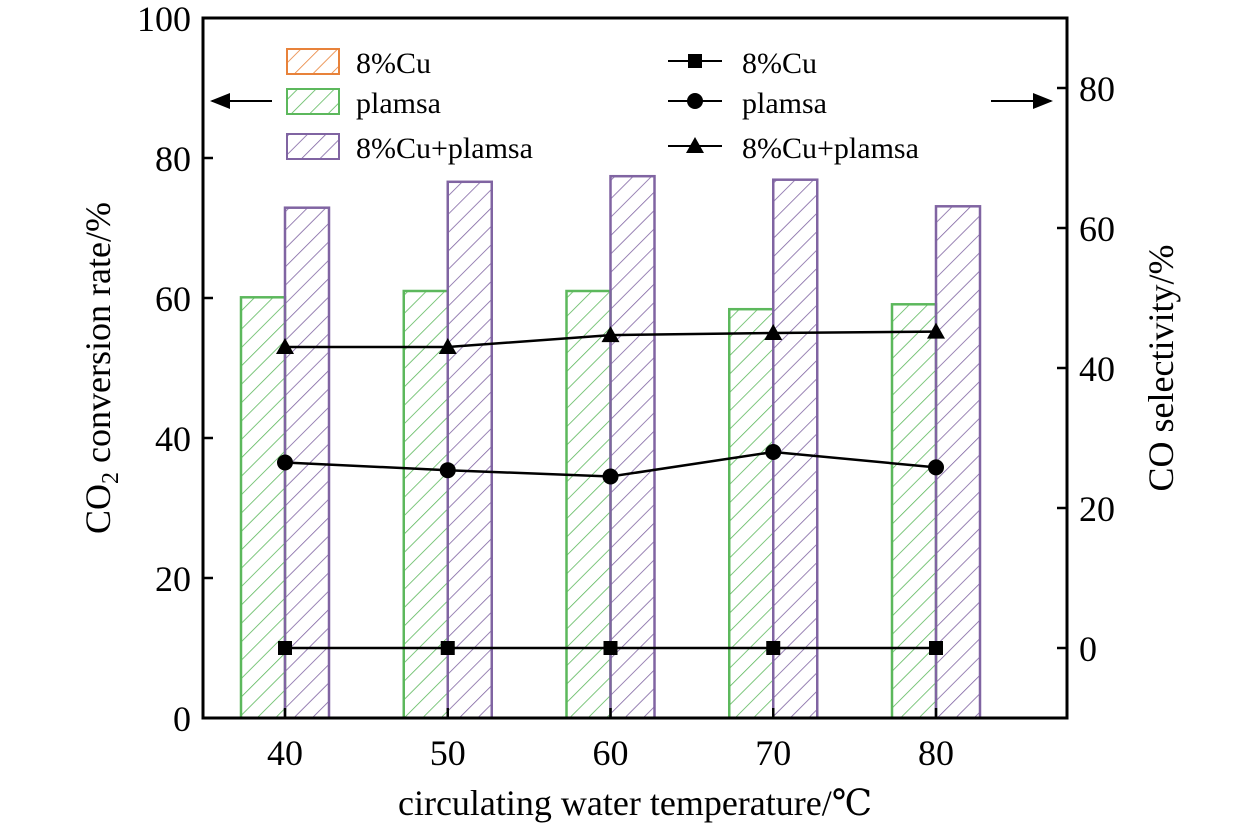 This screenshot has height=828, width=1259. What do you see at coordinates (173, 579) in the screenshot?
I see `y-left-tick-label: 20` at bounding box center [173, 579].